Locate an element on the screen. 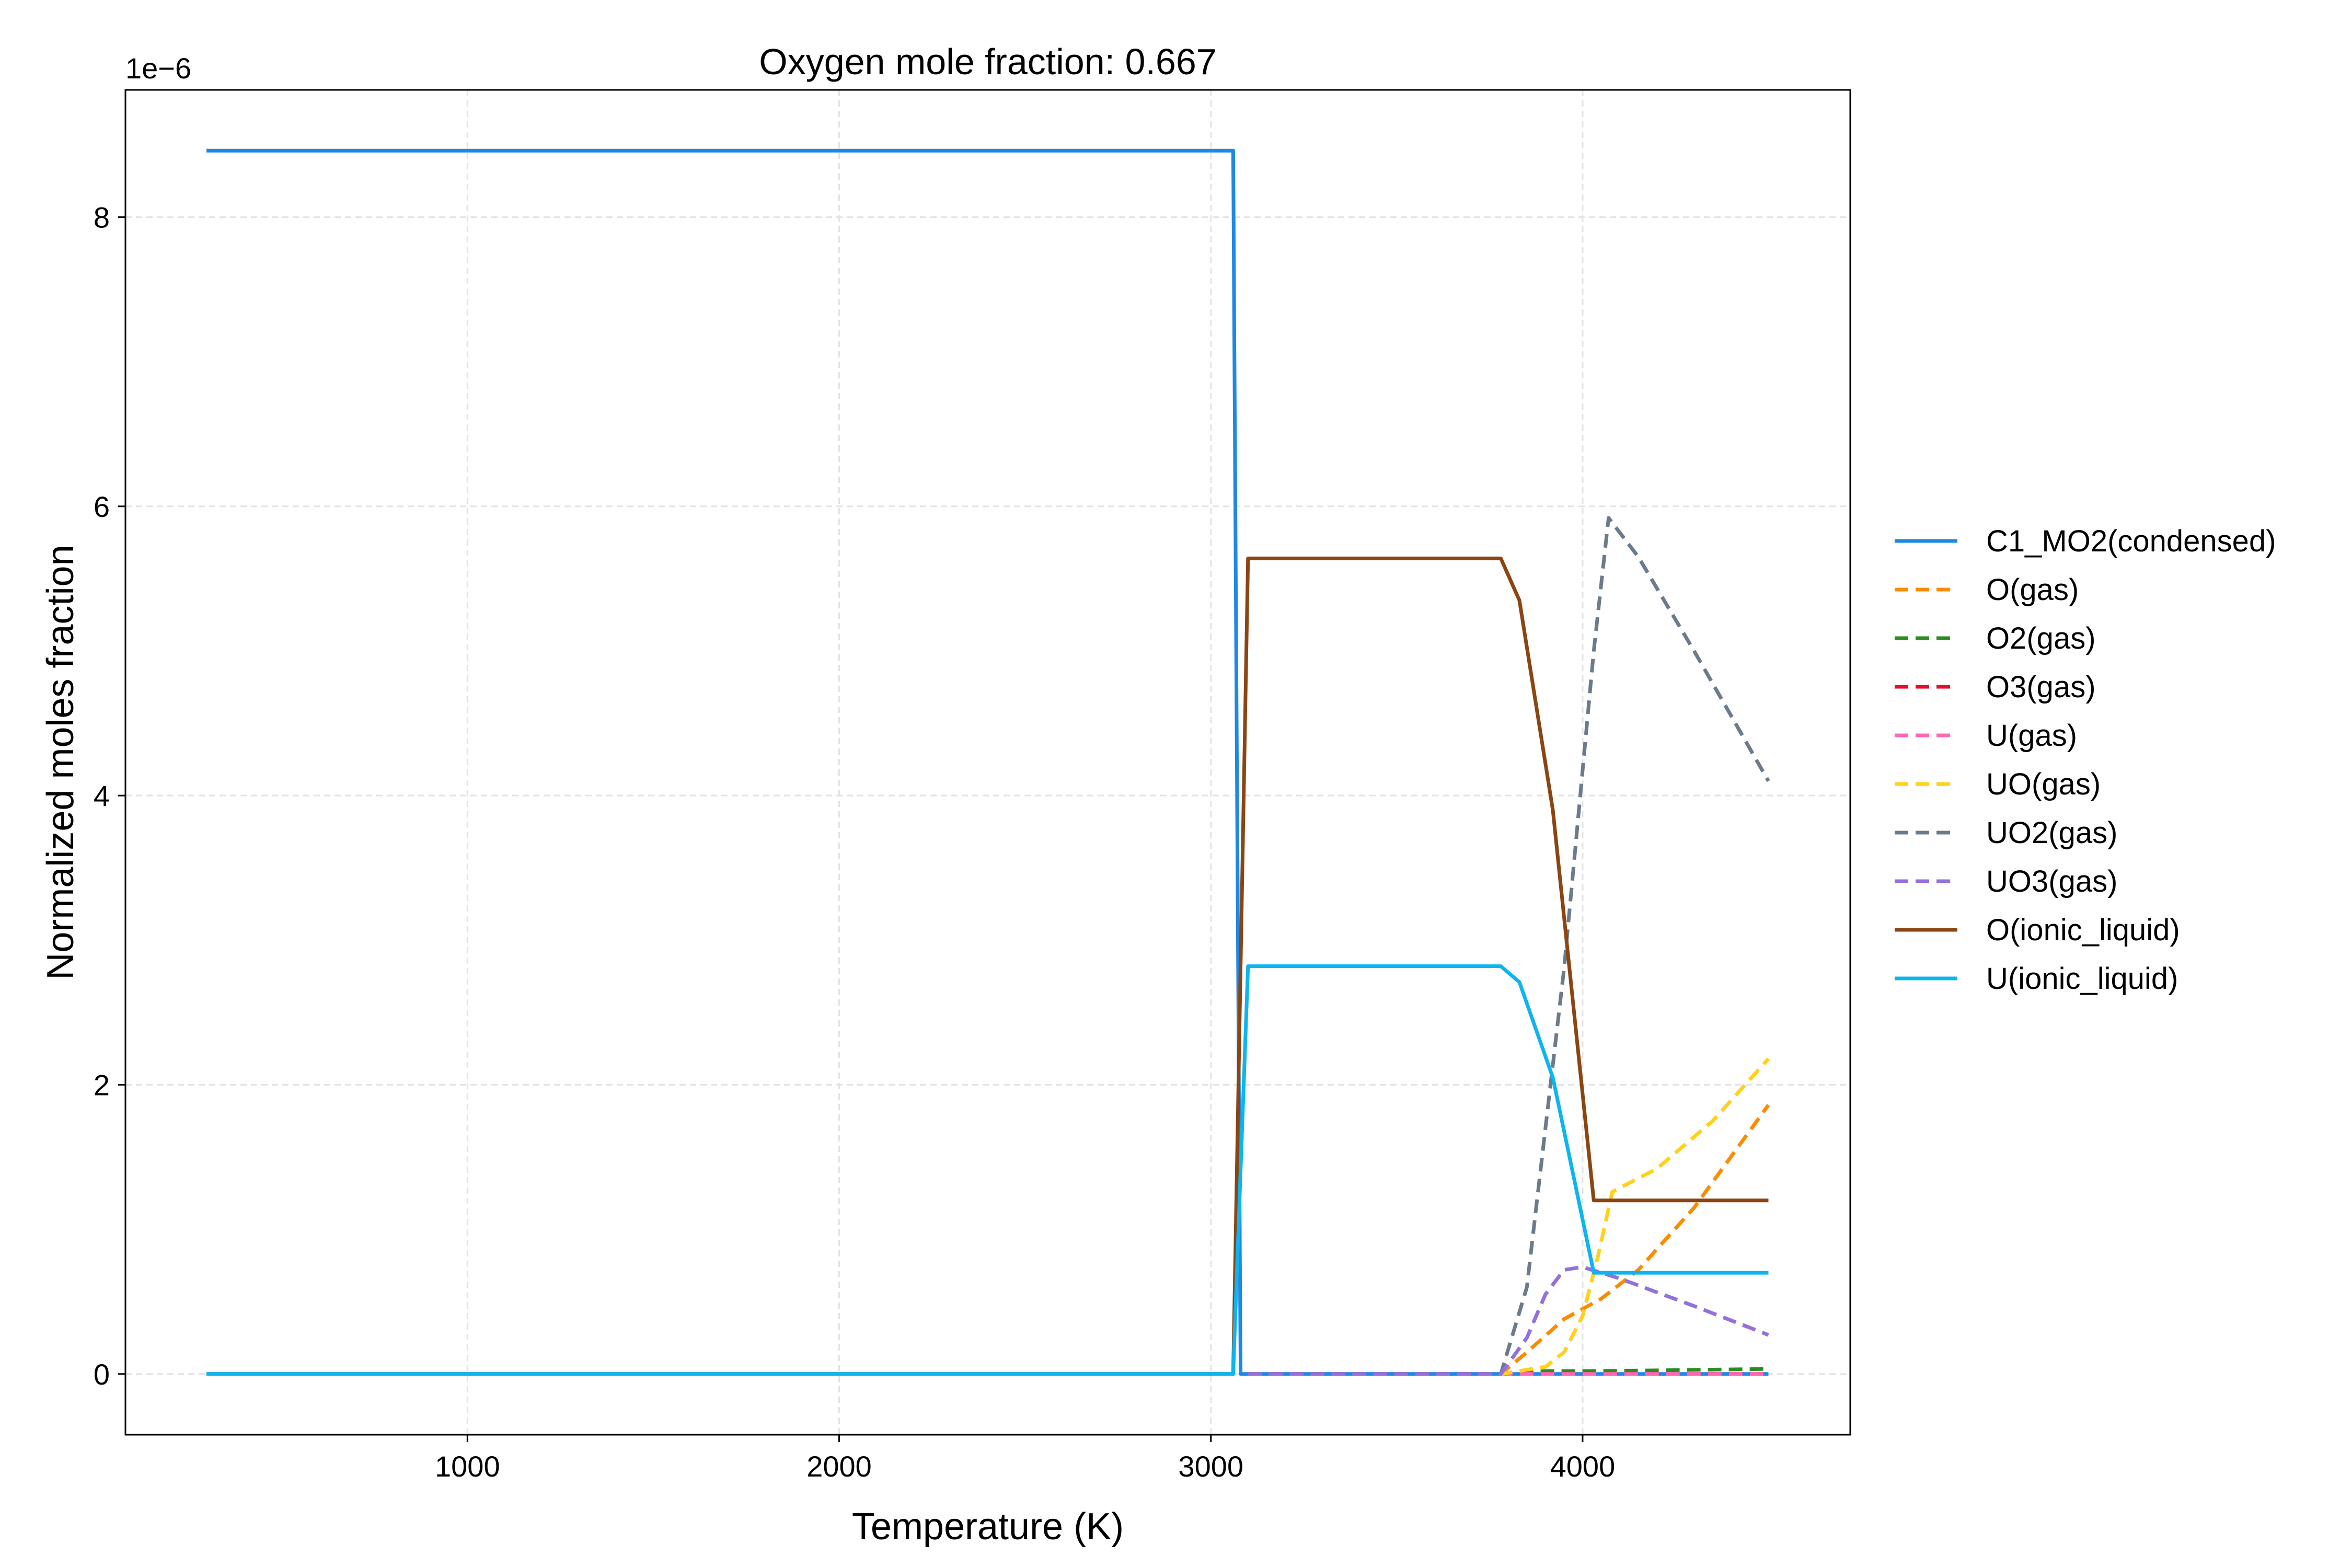  legend-label: C1_MO2(condensed) is located at coordinates (2131, 541).